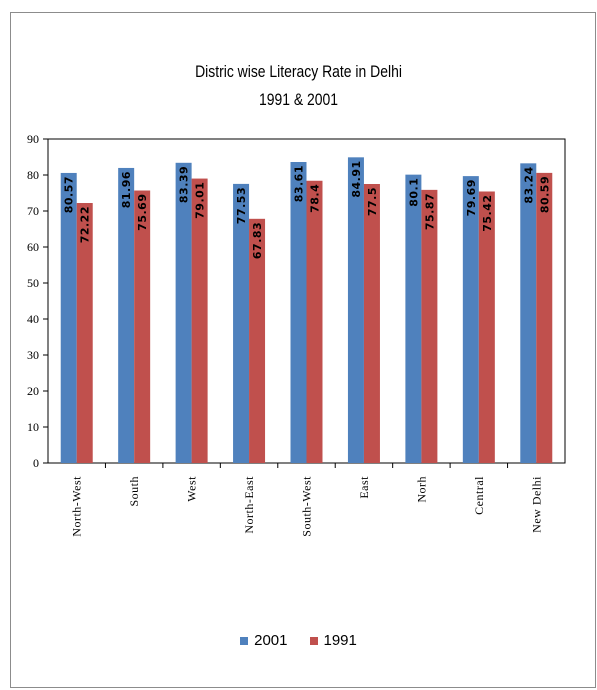 The height and width of the screenshot is (690, 597). Describe the element at coordinates (298, 640) in the screenshot. I see `legend: 2001 1991` at that location.